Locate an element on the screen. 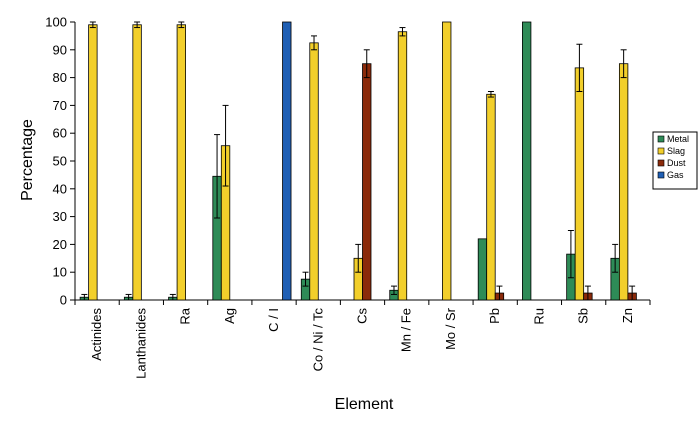 This screenshot has width=700, height=428. x-tick-label: Mn / Fe is located at coordinates (406, 330).